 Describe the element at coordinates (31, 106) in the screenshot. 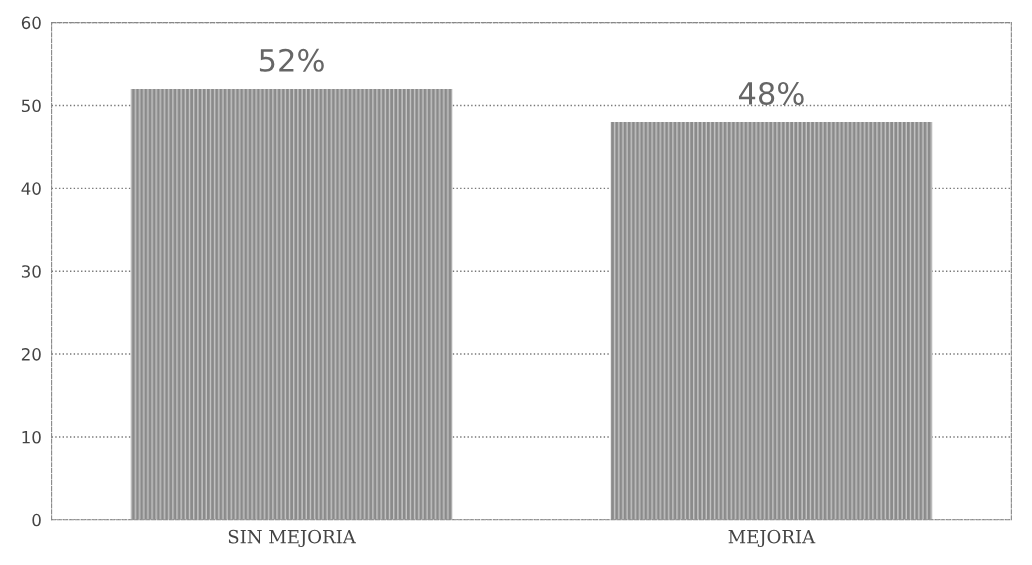

I see `y-tick-label: 50` at that location.